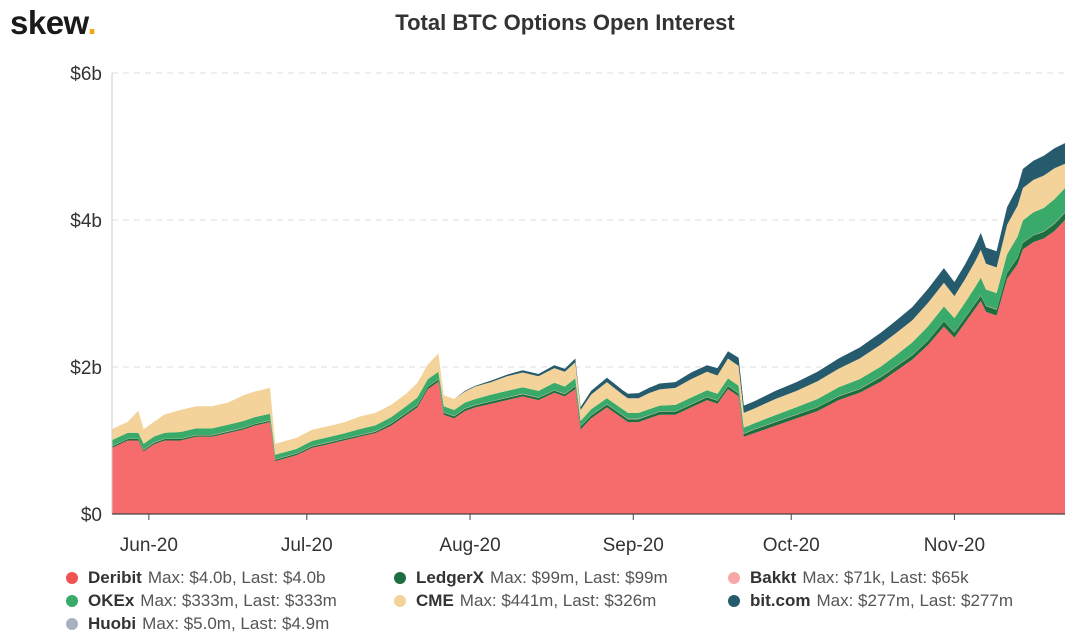 This screenshot has width=1080, height=639. What do you see at coordinates (773, 577) in the screenshot?
I see `legend-name: Bakkt` at bounding box center [773, 577].